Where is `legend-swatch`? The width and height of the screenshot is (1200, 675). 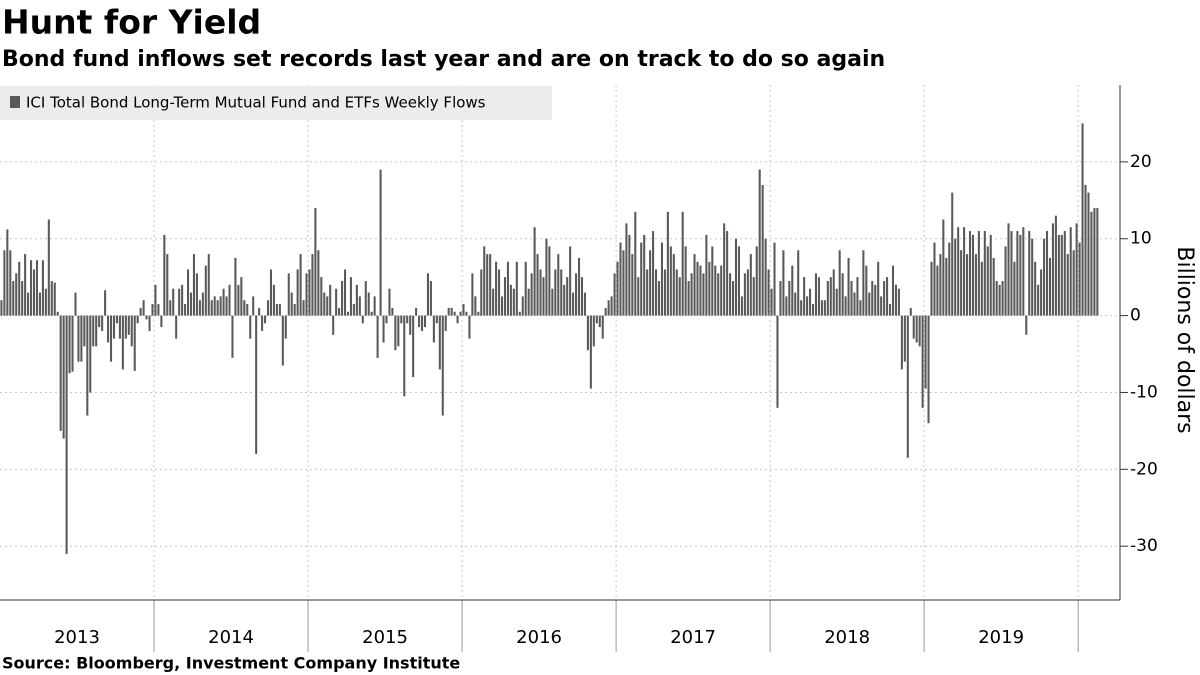 legend-swatch is located at coordinates (15, 102).